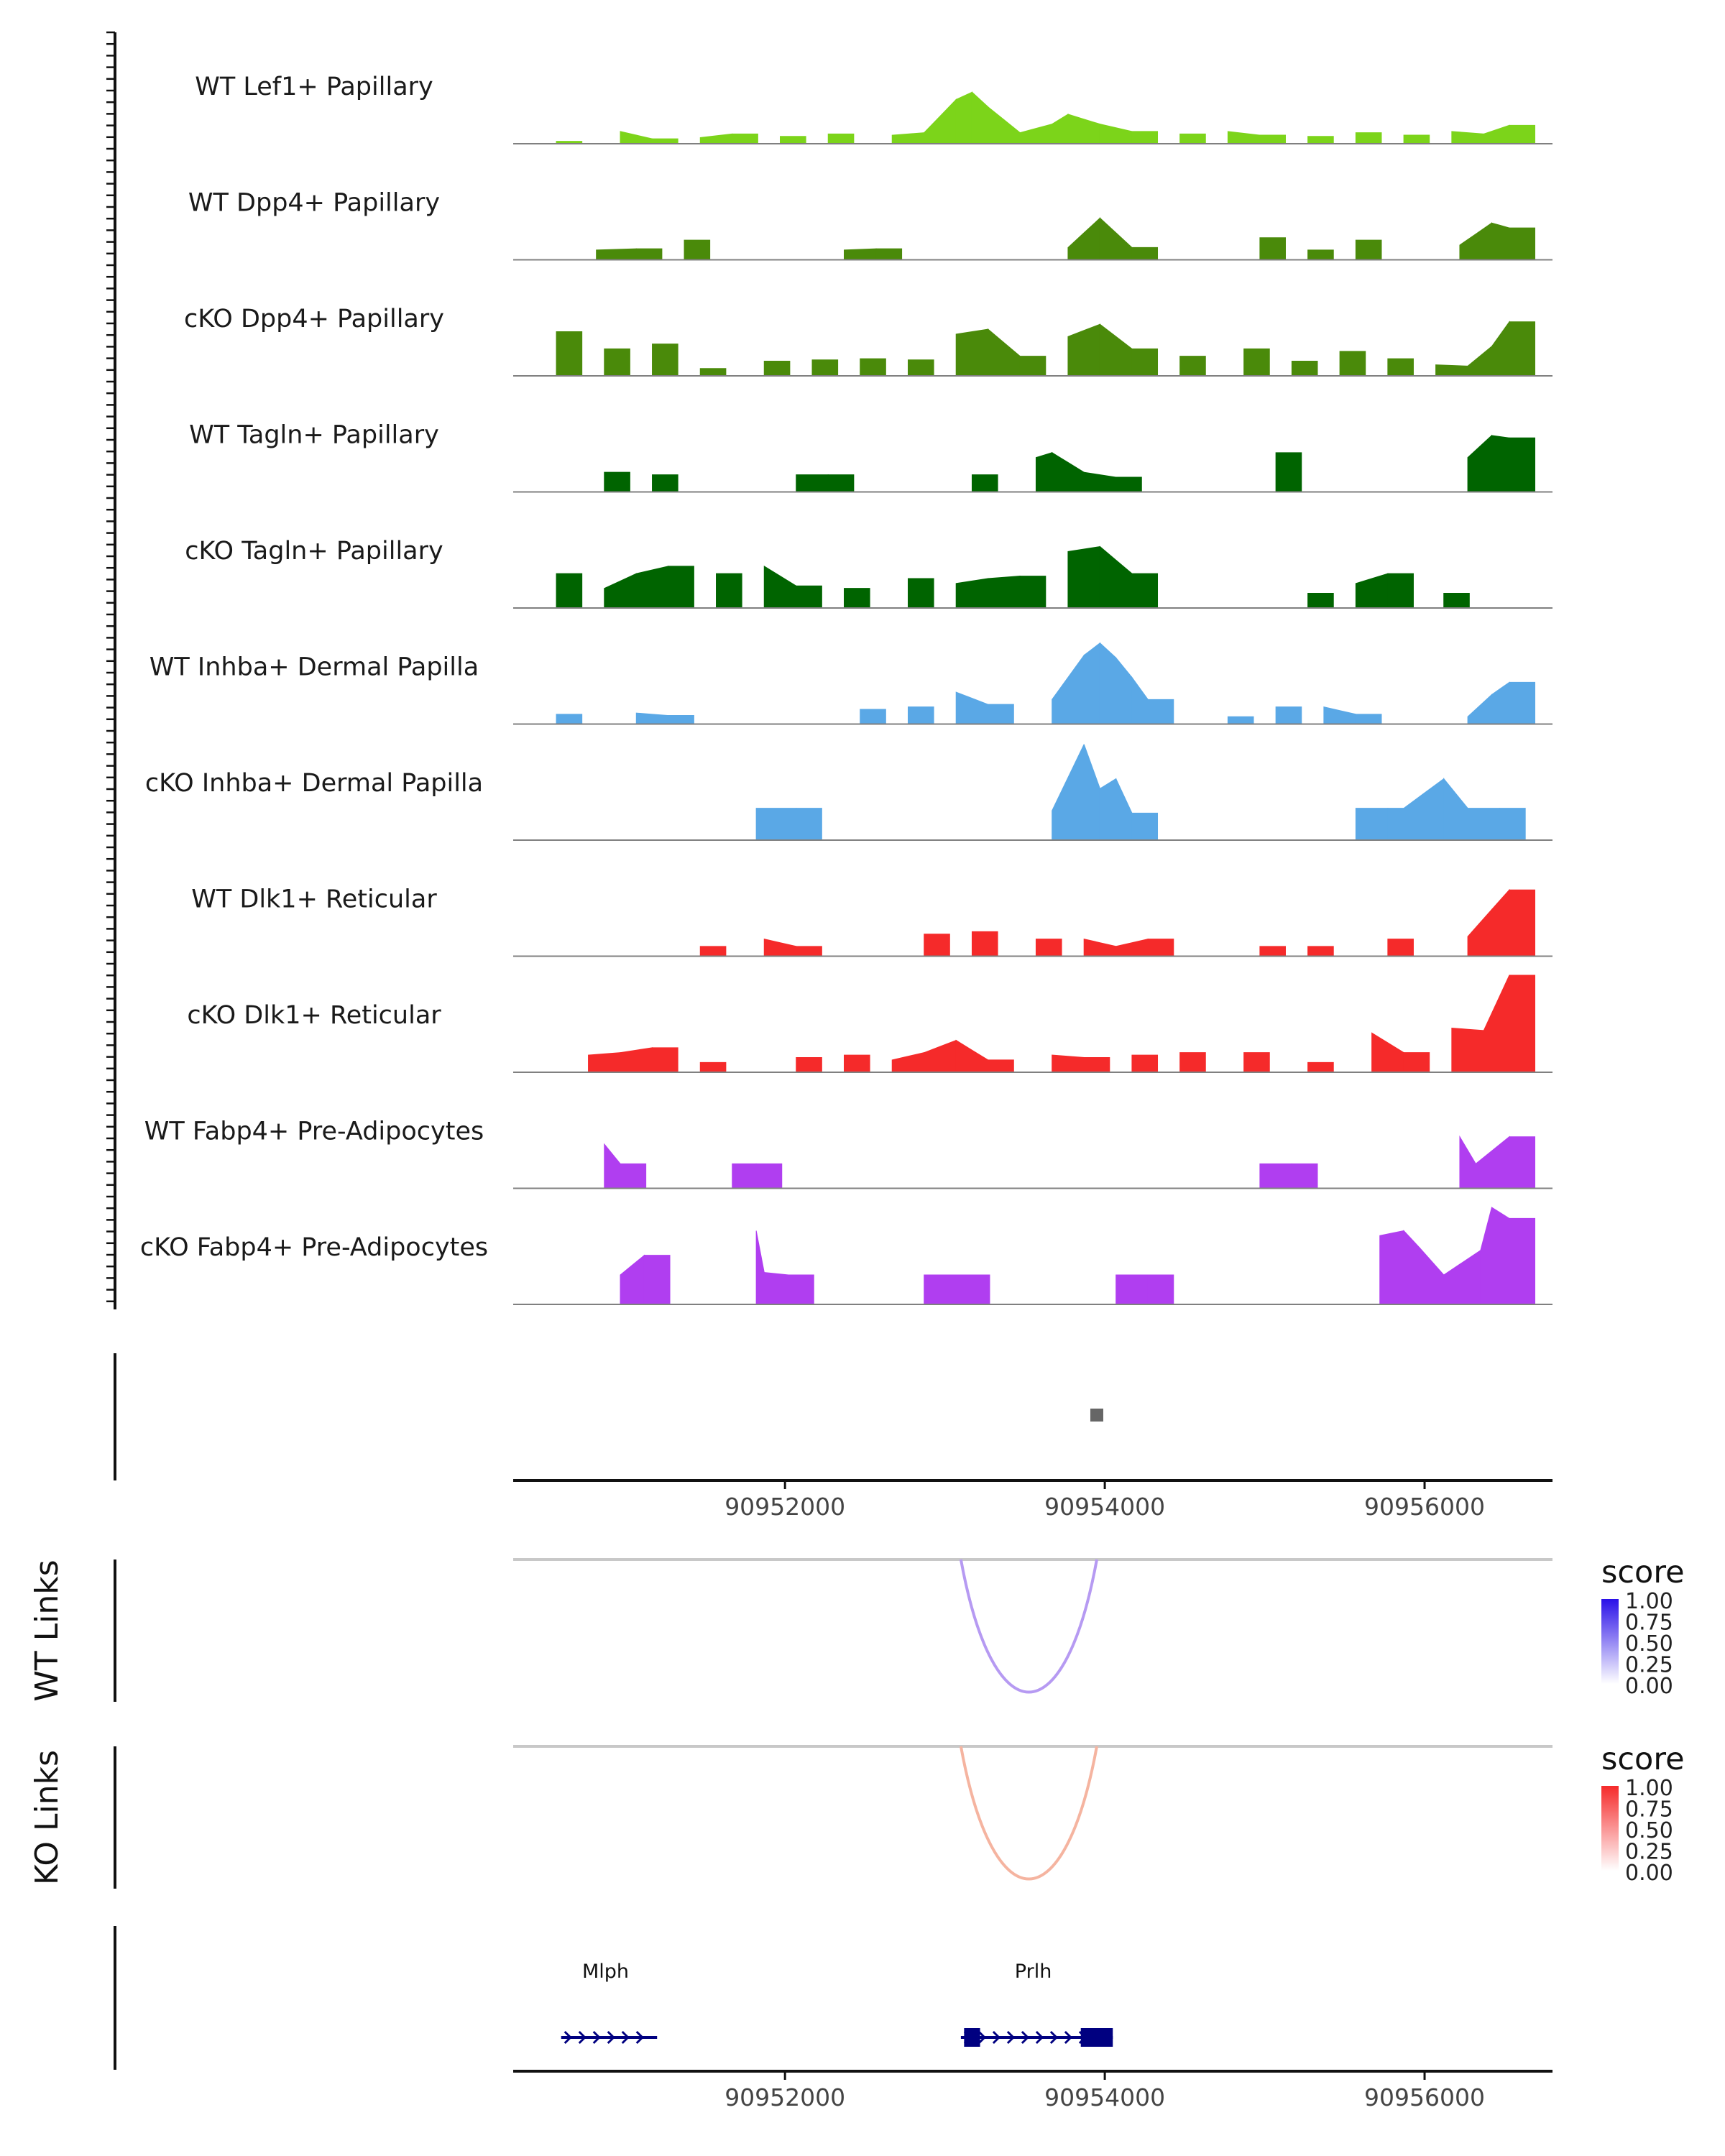  What do you see at coordinates (784, 2097) in the screenshot?
I see `x-tick-label: 90952000` at bounding box center [784, 2097].